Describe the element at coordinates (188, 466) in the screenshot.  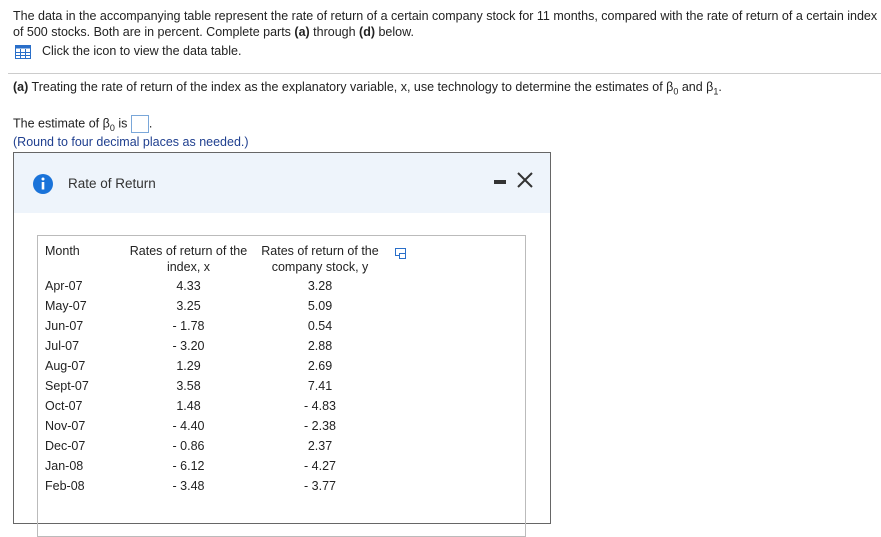
I see `table-cell: - 6.12` at that location.